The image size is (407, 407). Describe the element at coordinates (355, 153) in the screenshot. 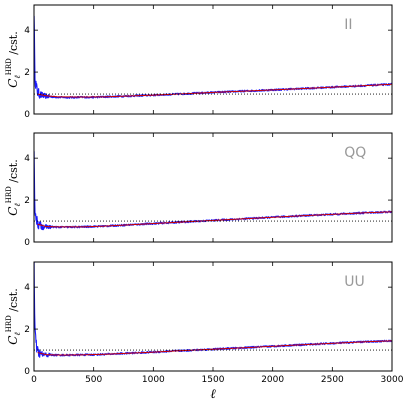

I see `panel-label: QQ` at that location.